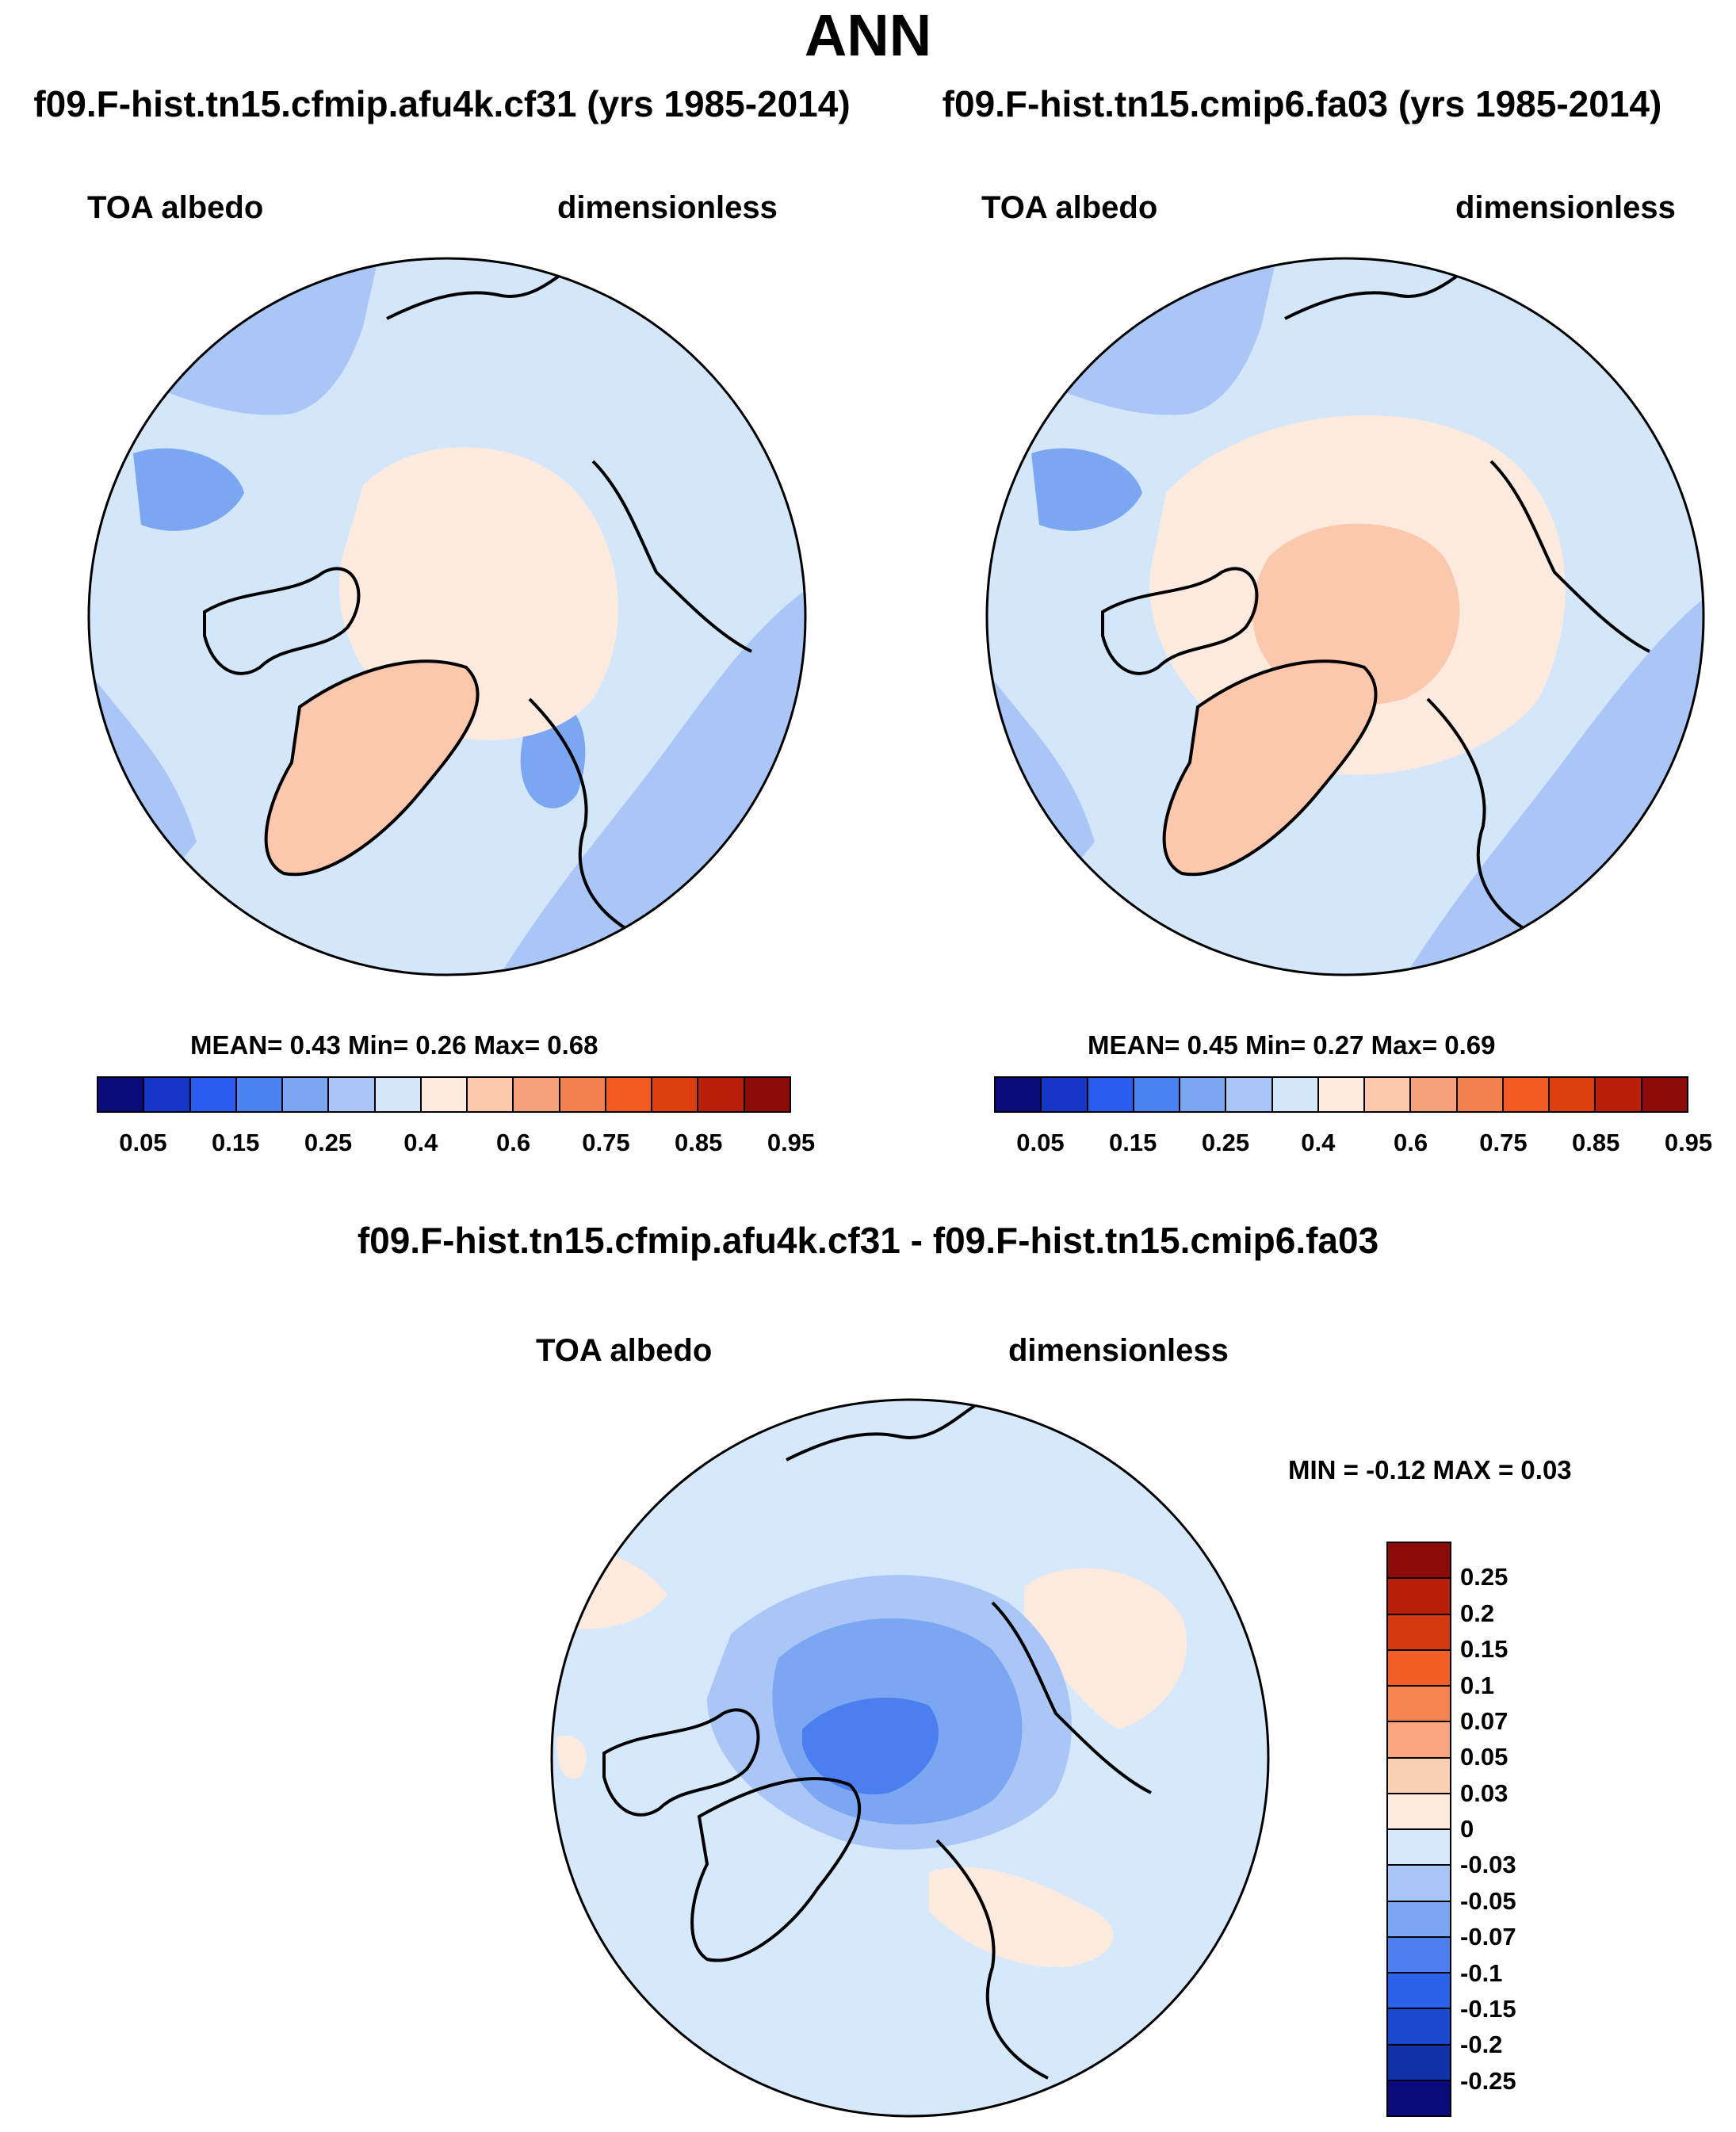  Describe the element at coordinates (681, 1762) in the screenshot. I see `diff-coastline-a` at that location.